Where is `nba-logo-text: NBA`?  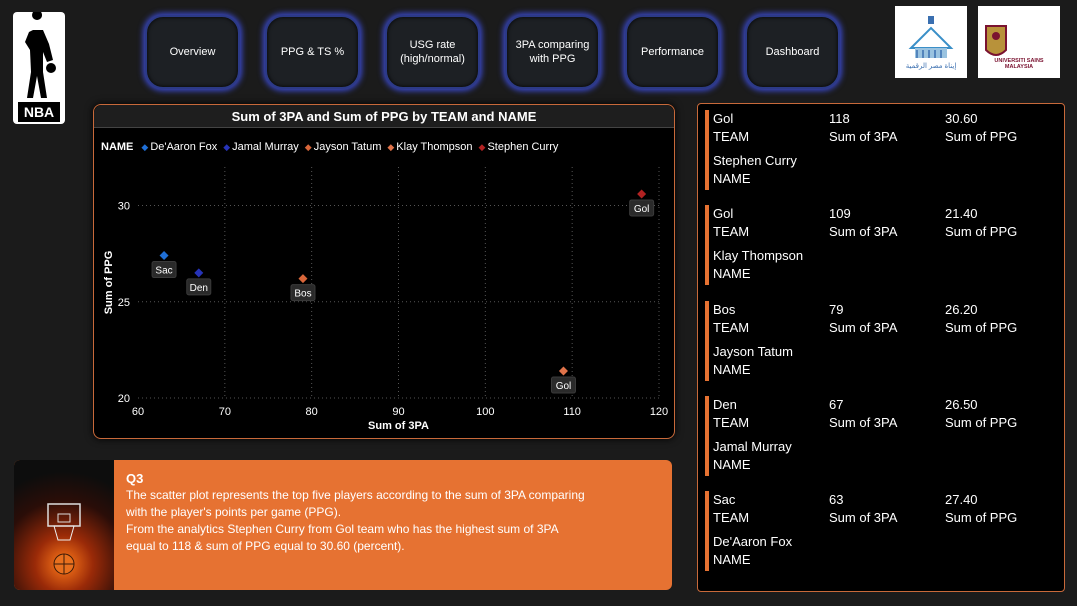 nba-logo-text: NBA is located at coordinates (39, 112).